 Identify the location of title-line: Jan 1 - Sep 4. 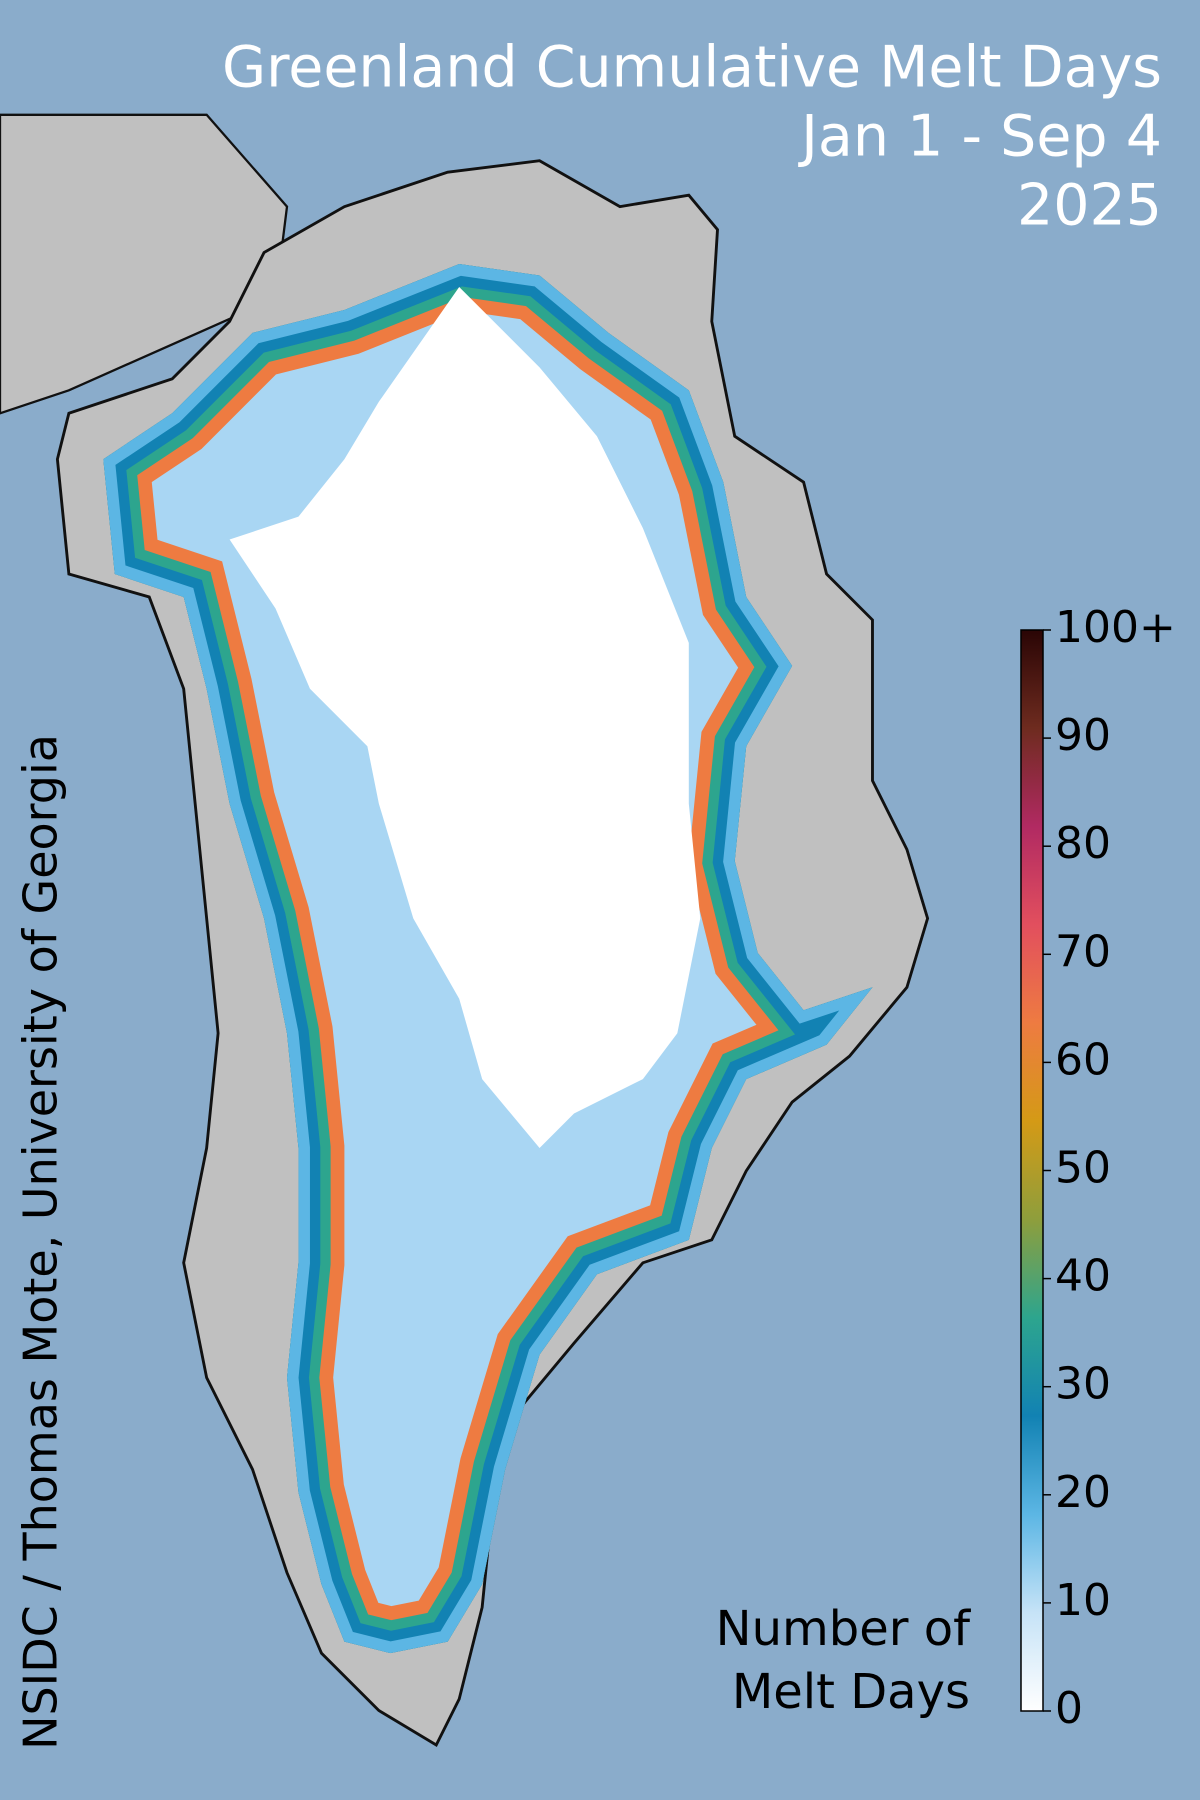
(980, 137).